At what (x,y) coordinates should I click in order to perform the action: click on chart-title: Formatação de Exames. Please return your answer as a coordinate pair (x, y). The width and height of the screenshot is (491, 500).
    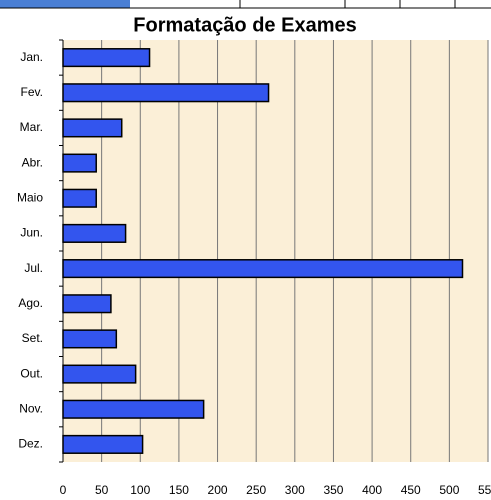
    Looking at the image, I should click on (244, 25).